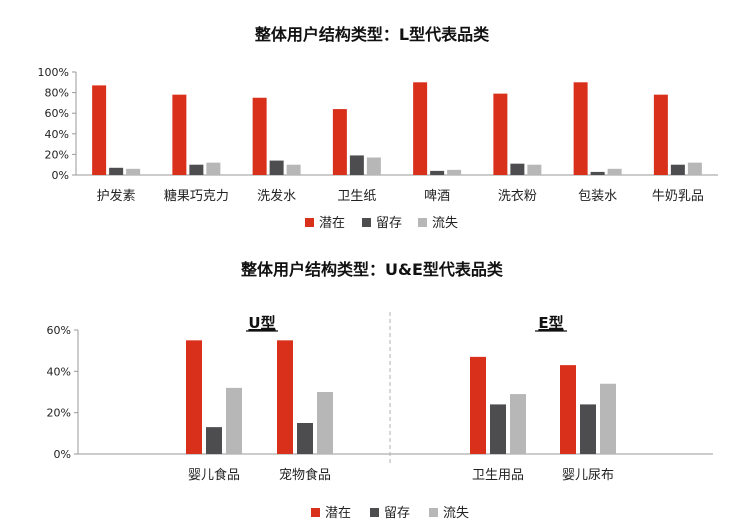 Image resolution: width=753 pixels, height=525 pixels. Describe the element at coordinates (517, 196) in the screenshot. I see `x-tick-label: 洗衣粉` at that location.